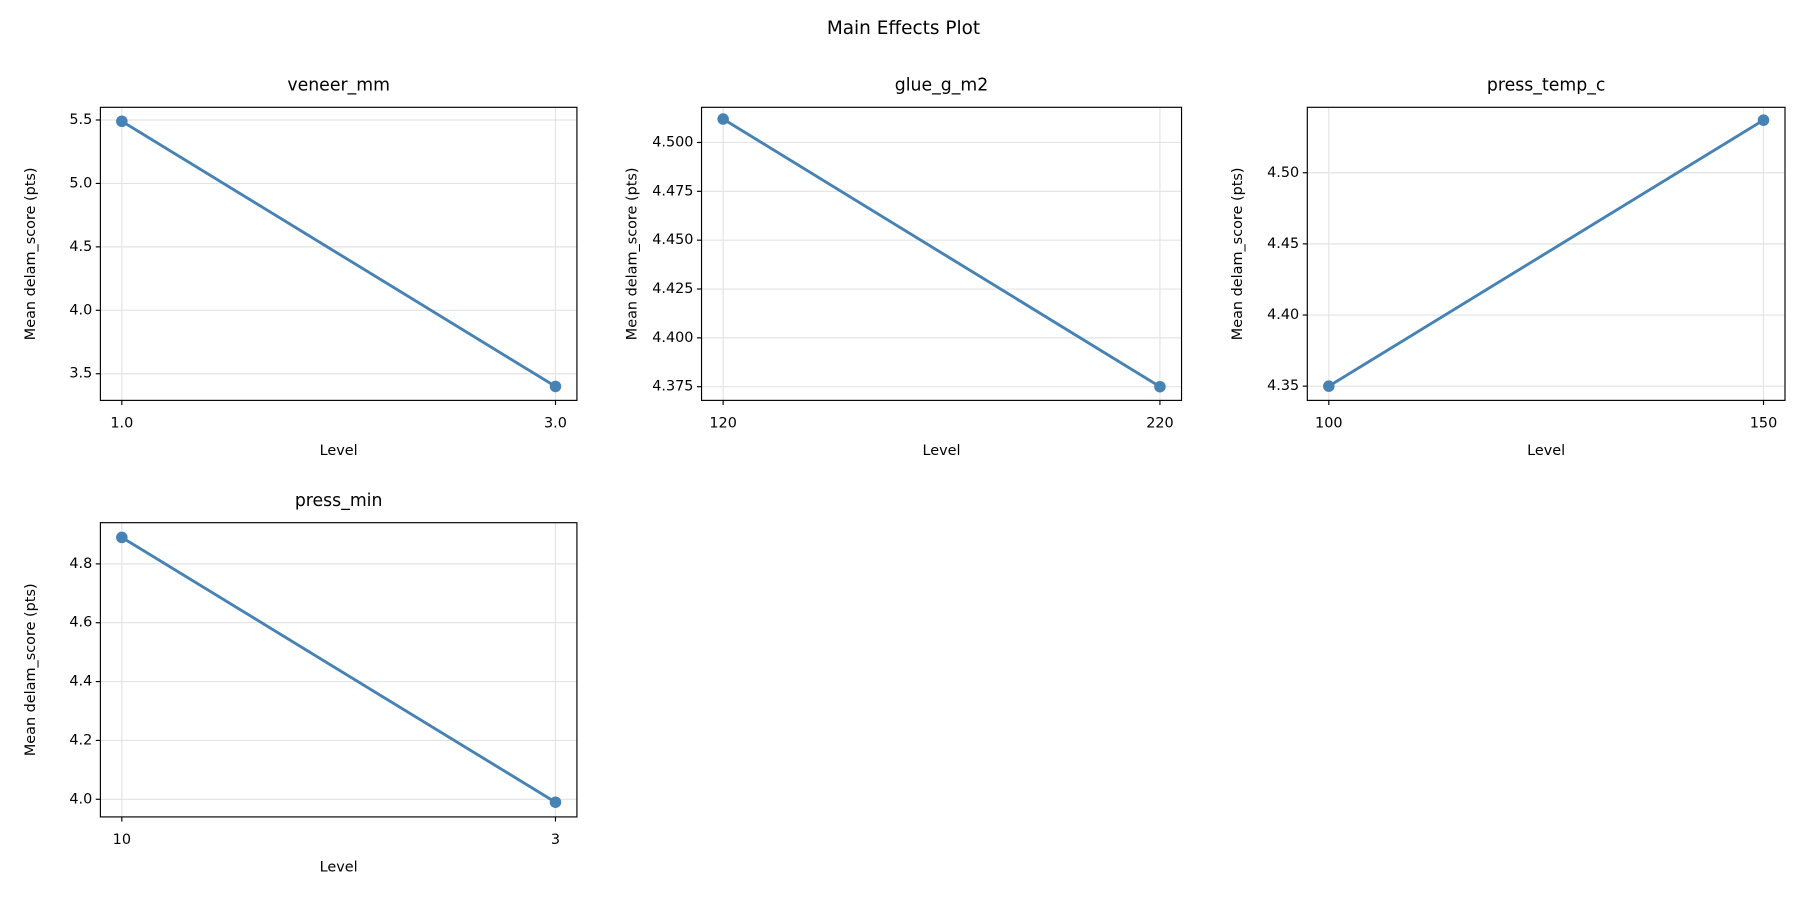 The image size is (1800, 900). What do you see at coordinates (80, 740) in the screenshot?
I see `y-tick-label: 4.2` at bounding box center [80, 740].